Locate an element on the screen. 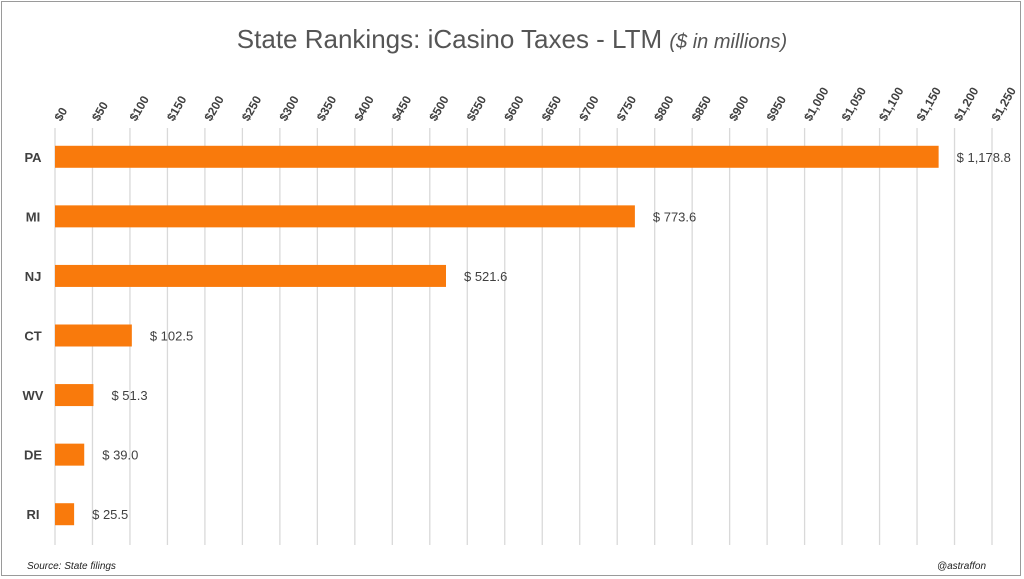 Image resolution: width=1024 pixels, height=579 pixels. bar-ct is located at coordinates (93, 335).